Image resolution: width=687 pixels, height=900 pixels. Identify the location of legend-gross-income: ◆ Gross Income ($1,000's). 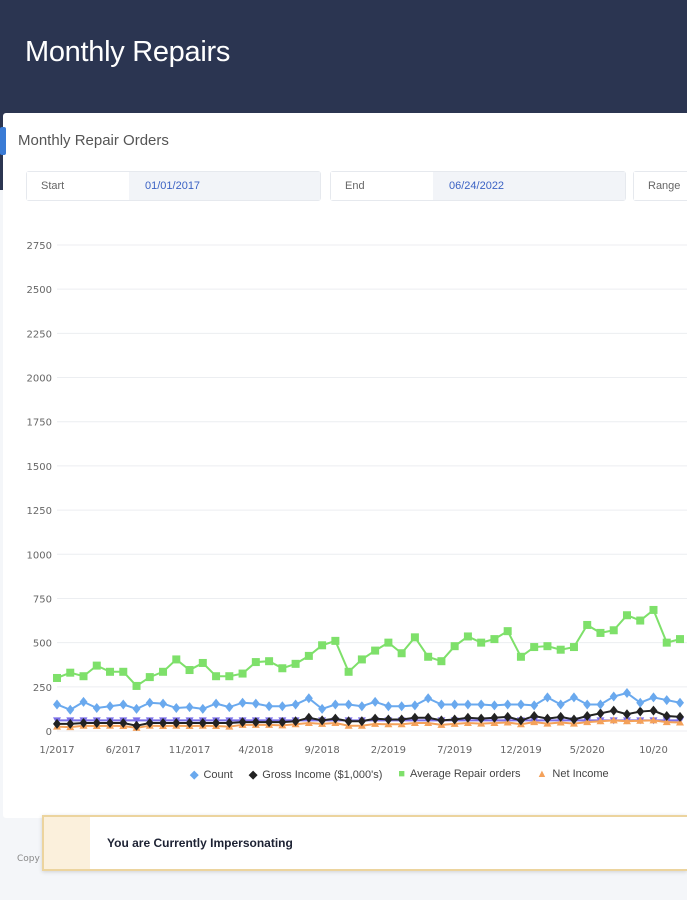
(315, 775).